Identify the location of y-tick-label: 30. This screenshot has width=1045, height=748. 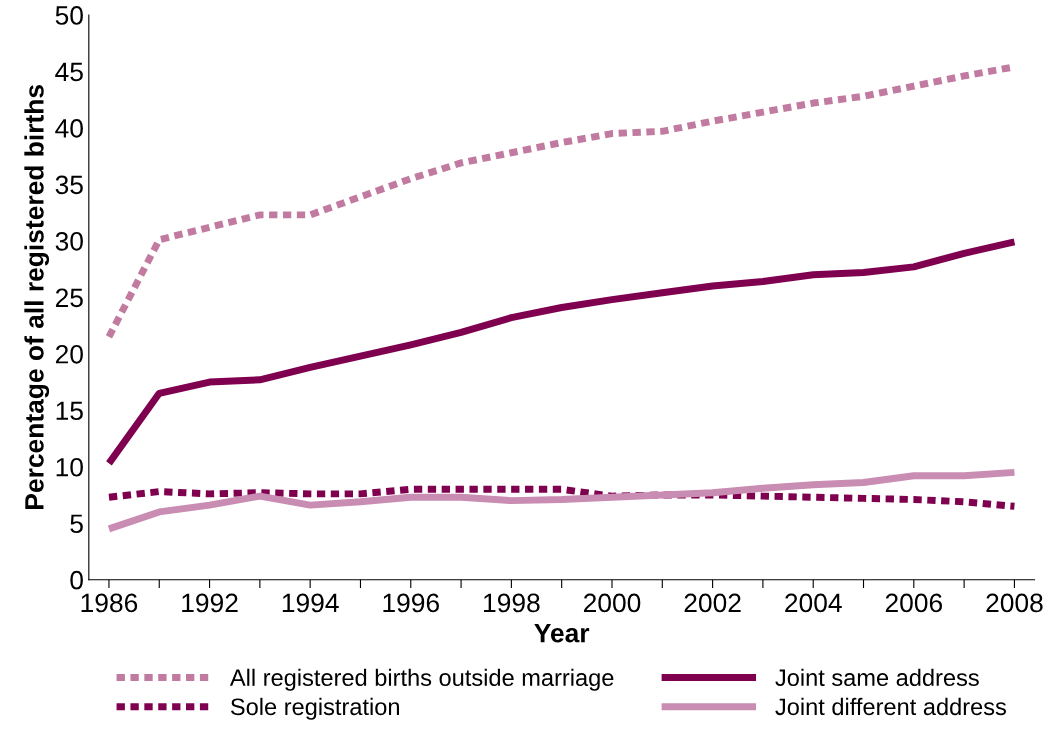
(69, 241).